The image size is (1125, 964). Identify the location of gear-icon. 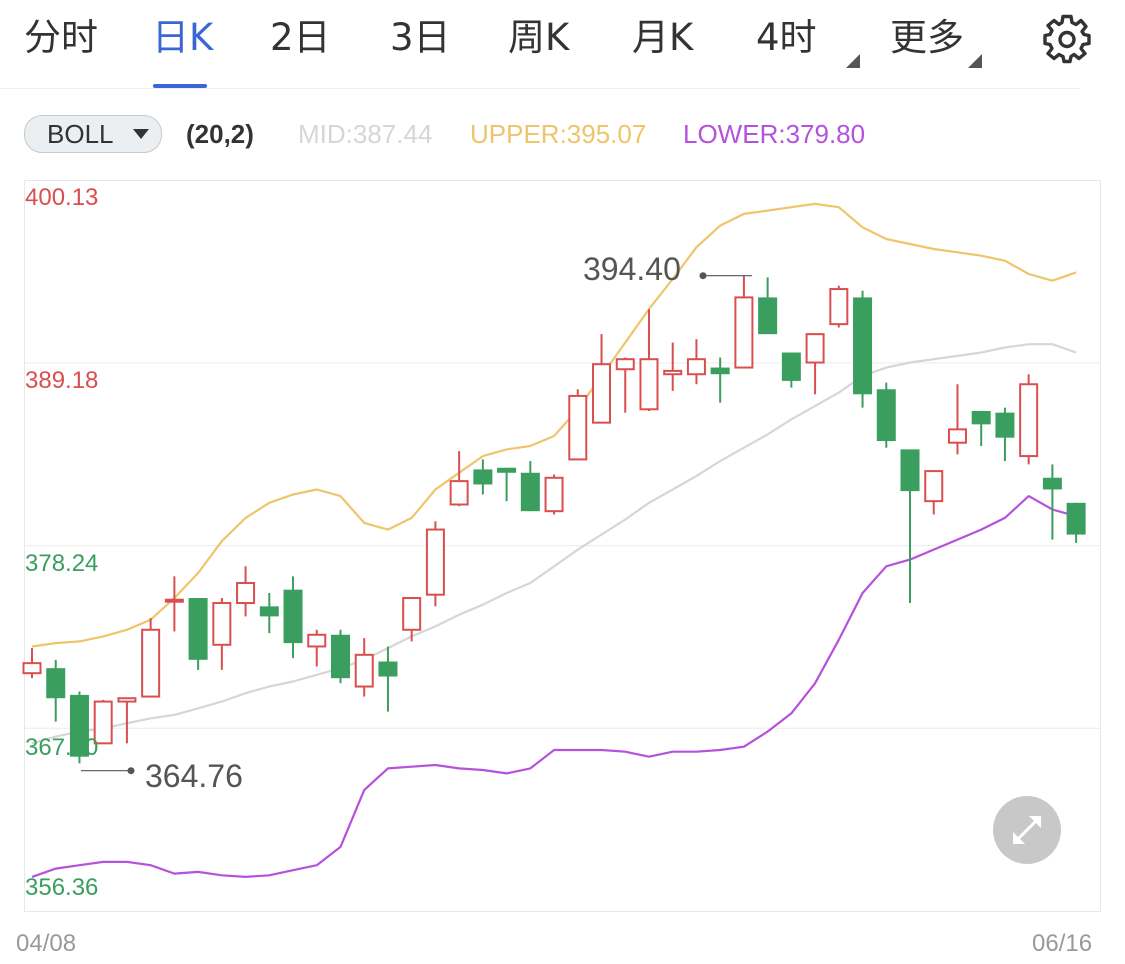
(1067, 39).